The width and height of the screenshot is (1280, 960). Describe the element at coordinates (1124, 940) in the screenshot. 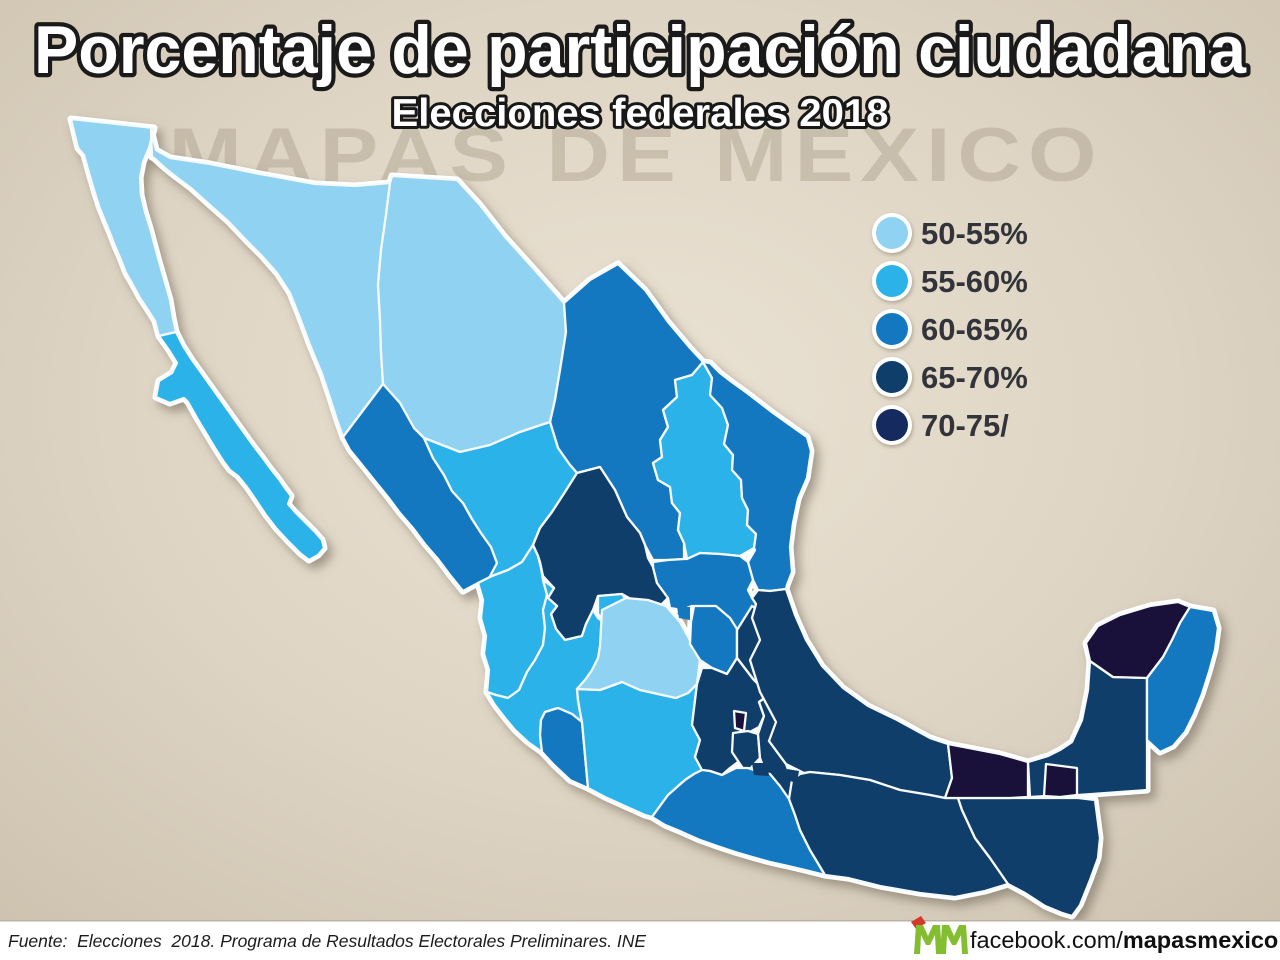

I see `svg-text: facebook.com/mapasmexico` at that location.